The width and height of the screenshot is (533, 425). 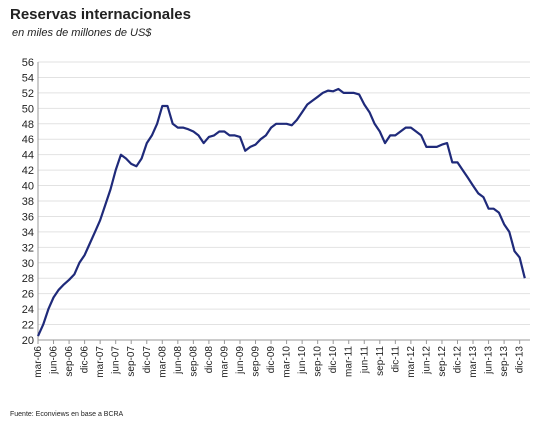 I want to click on x-tick-label: mar-07, so click(x=100, y=362).